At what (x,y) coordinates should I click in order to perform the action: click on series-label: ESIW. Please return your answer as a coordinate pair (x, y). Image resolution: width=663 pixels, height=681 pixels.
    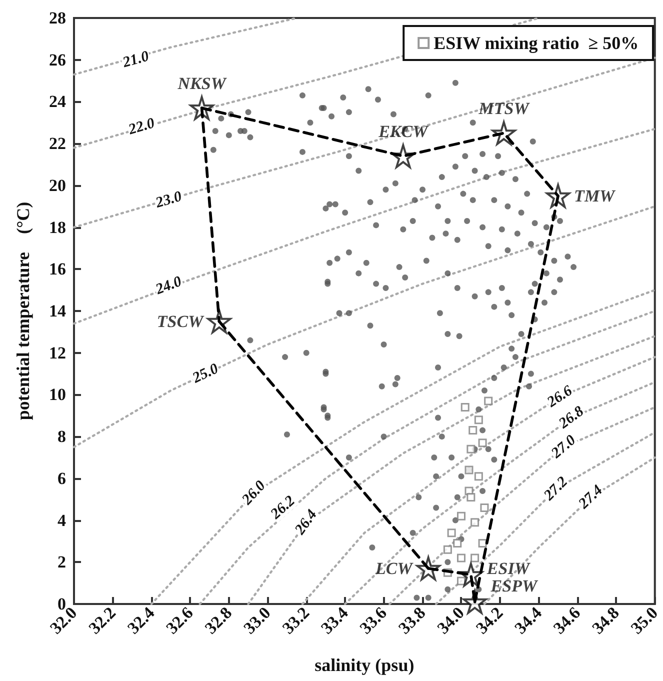
    Looking at the image, I should click on (509, 568).